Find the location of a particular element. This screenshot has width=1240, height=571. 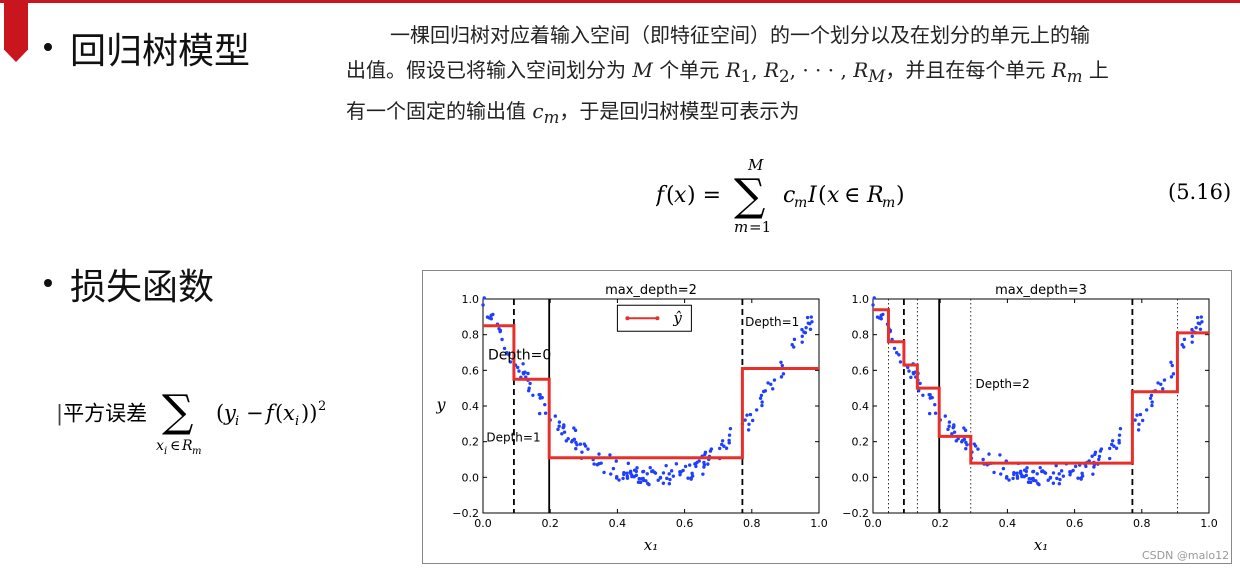

loss-formula: |平方误差 ∑ x i ∈ R m ( y i − f ( x i )) 2 is located at coordinates (225, 418).